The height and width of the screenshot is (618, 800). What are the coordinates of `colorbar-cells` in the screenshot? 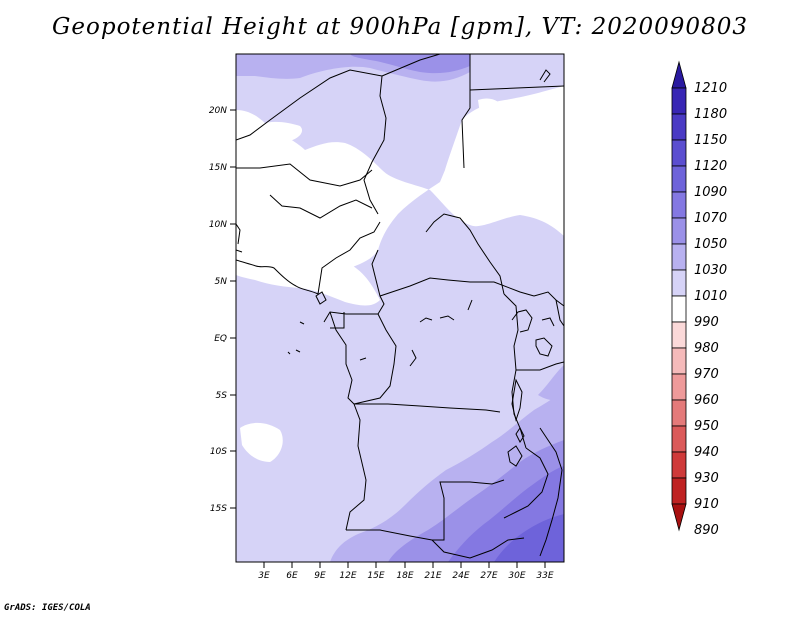 It's located at (679, 296).